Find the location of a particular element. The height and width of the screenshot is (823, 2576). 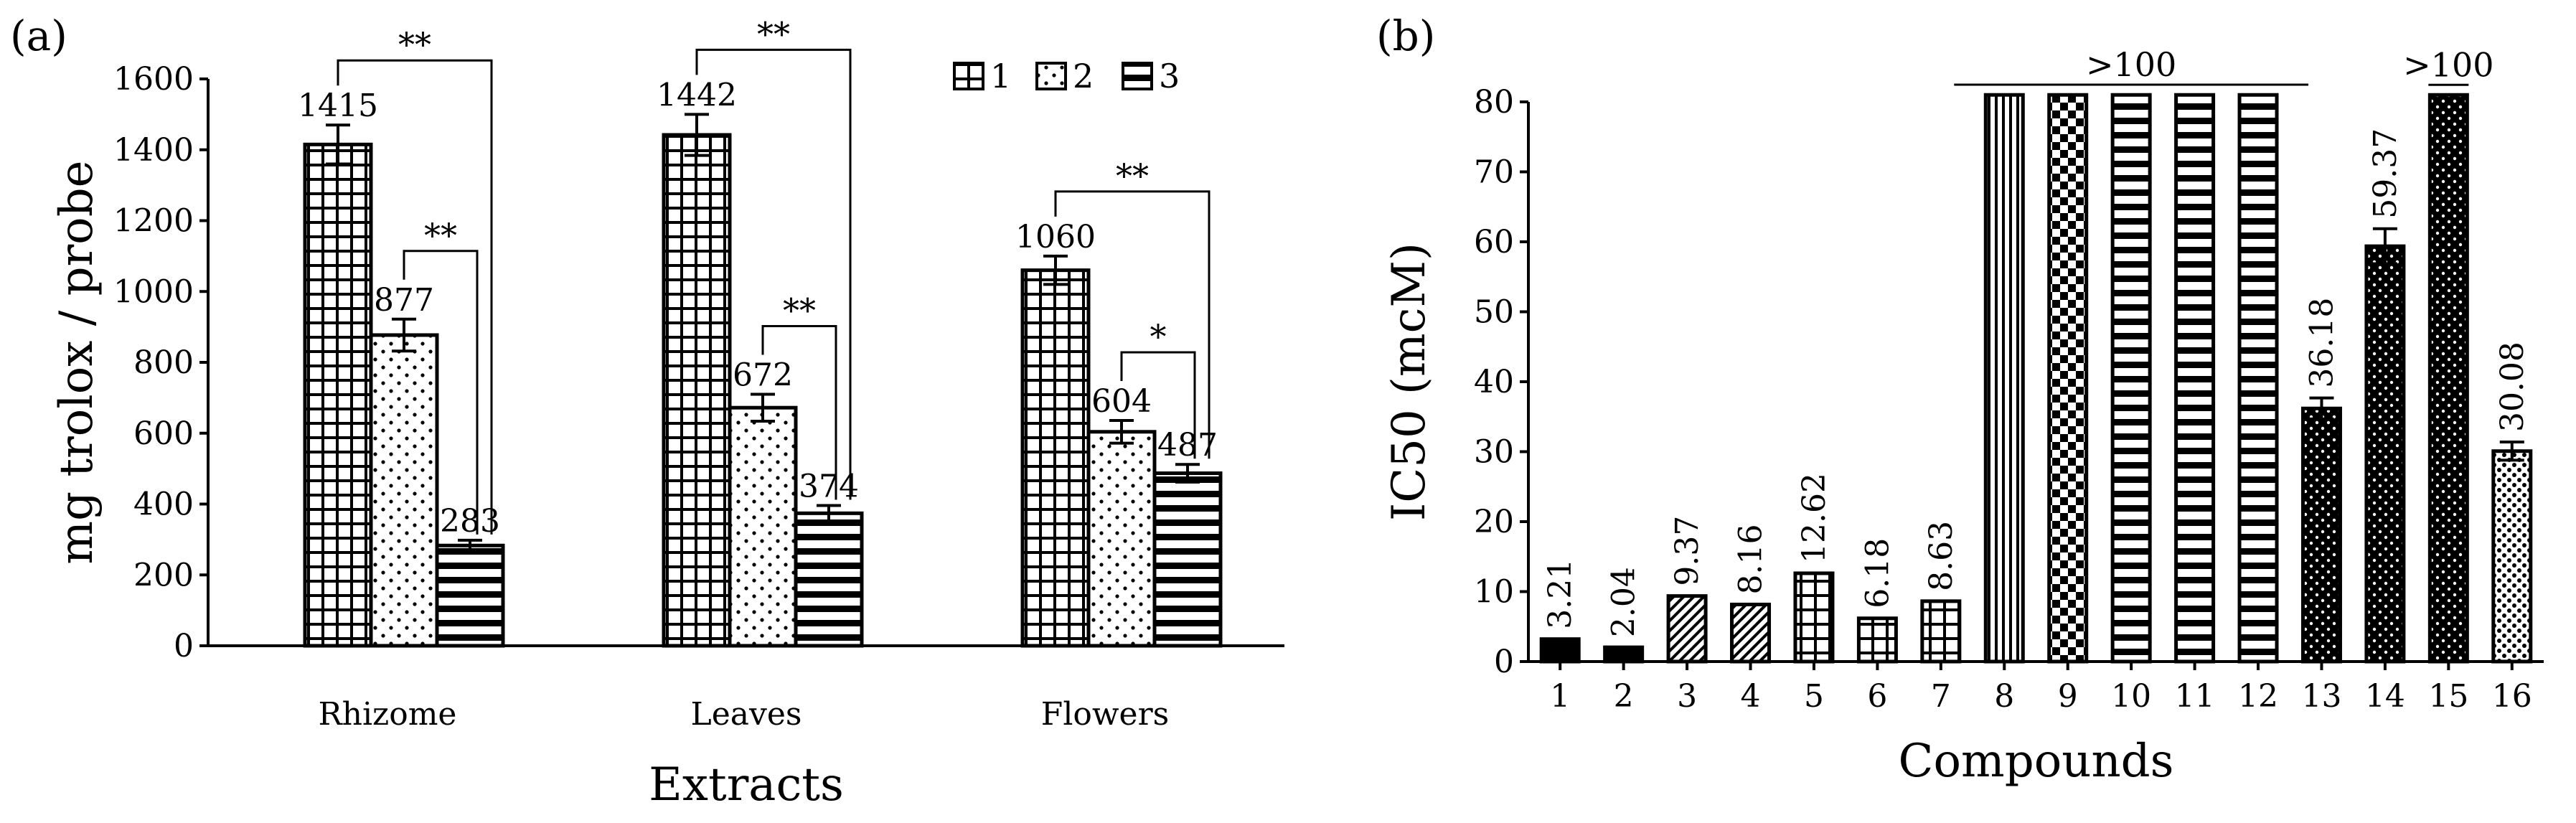

chart-a-data-label: 374 is located at coordinates (829, 486).